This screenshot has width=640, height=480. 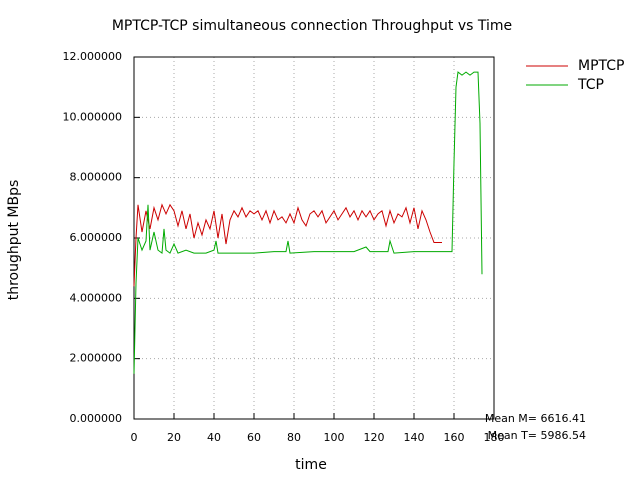 What do you see at coordinates (311, 465) in the screenshot?
I see `x-axis-label: time` at bounding box center [311, 465].